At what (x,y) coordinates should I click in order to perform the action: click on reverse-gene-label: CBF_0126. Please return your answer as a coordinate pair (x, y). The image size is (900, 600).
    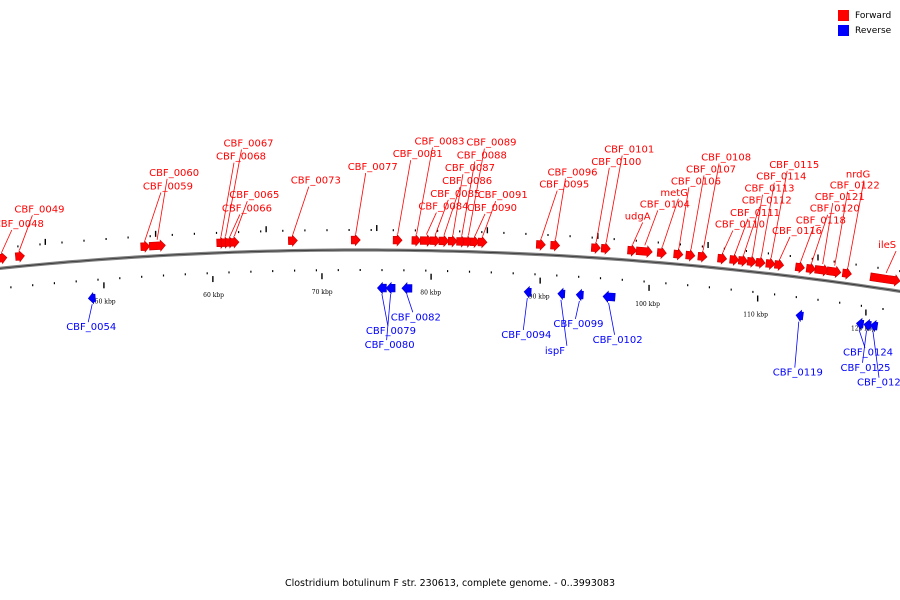
    Looking at the image, I should click on (878, 383).